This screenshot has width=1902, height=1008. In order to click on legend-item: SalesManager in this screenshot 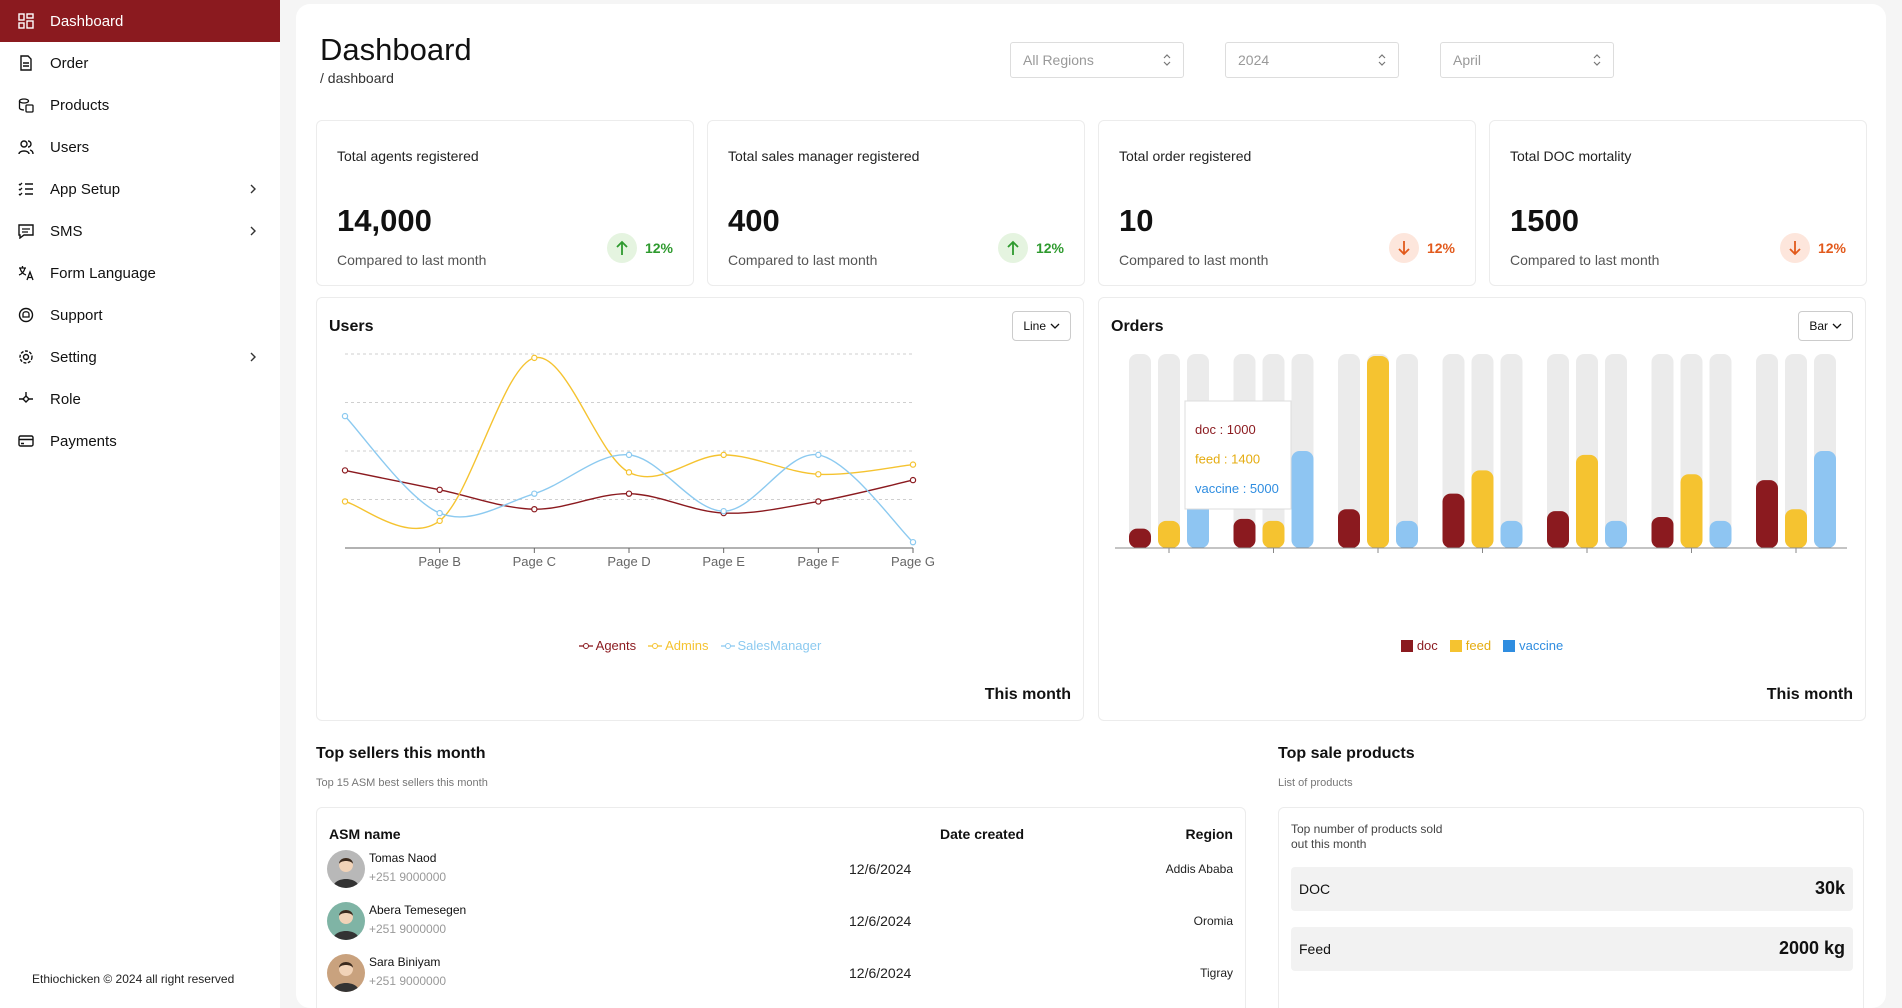, I will do `click(770, 645)`.